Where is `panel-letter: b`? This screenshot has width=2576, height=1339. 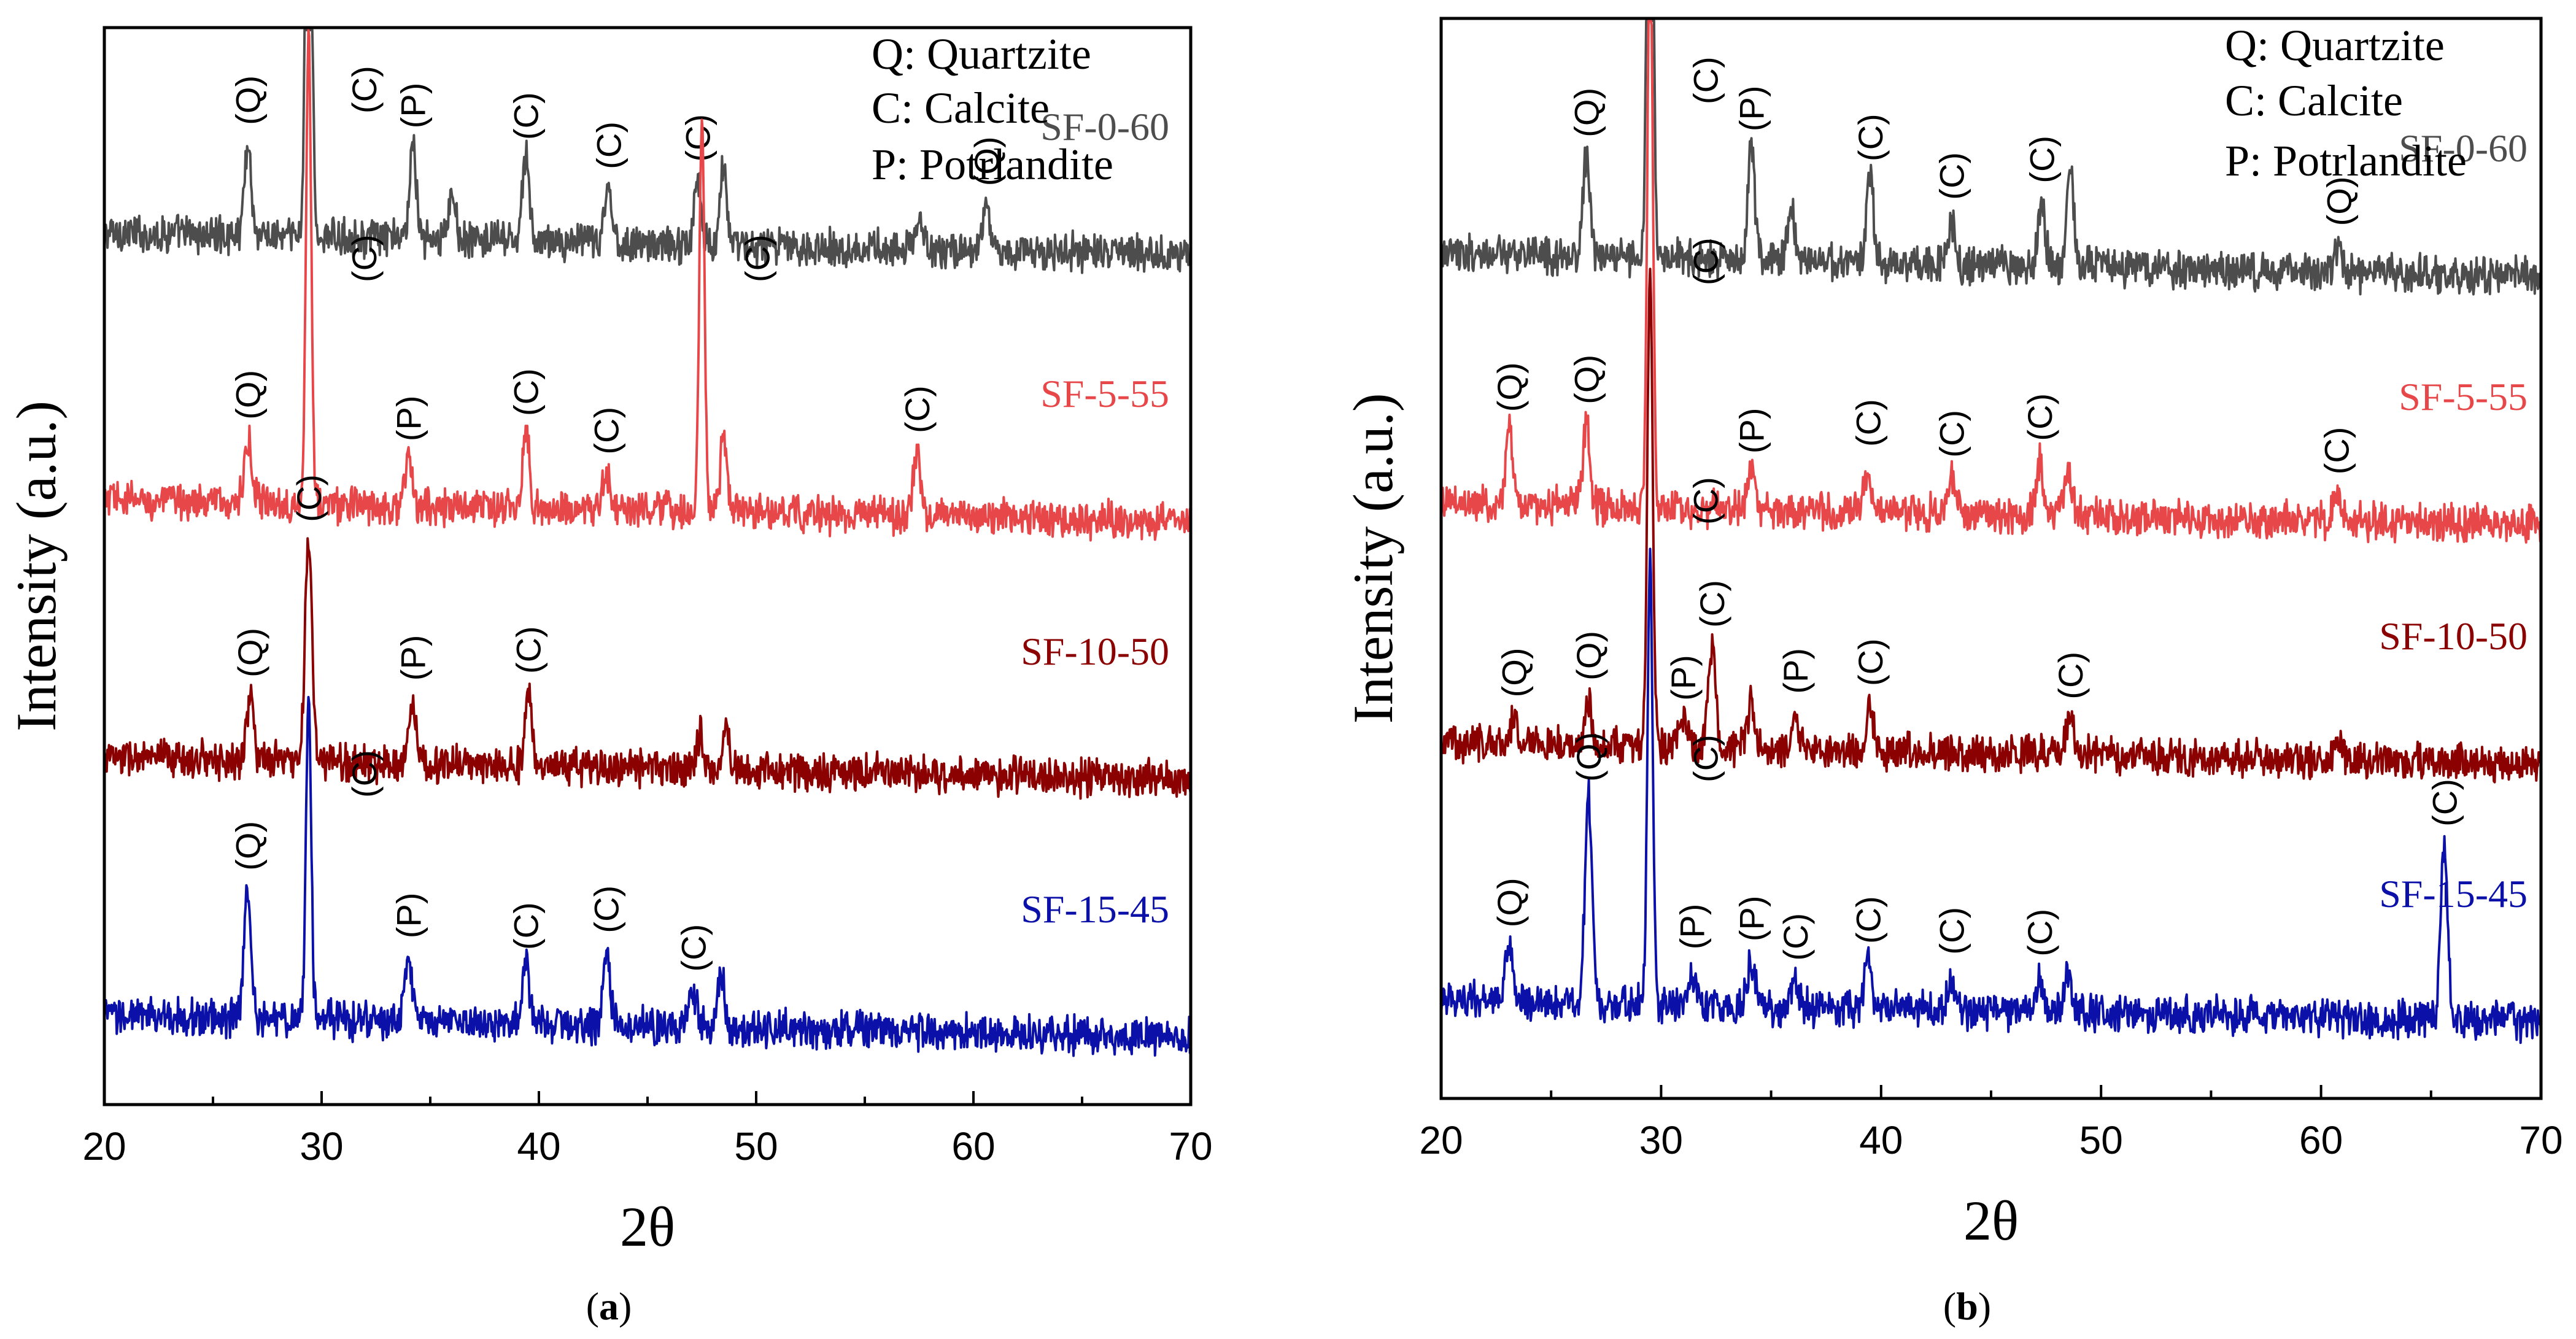 panel-letter: b is located at coordinates (1967, 1306).